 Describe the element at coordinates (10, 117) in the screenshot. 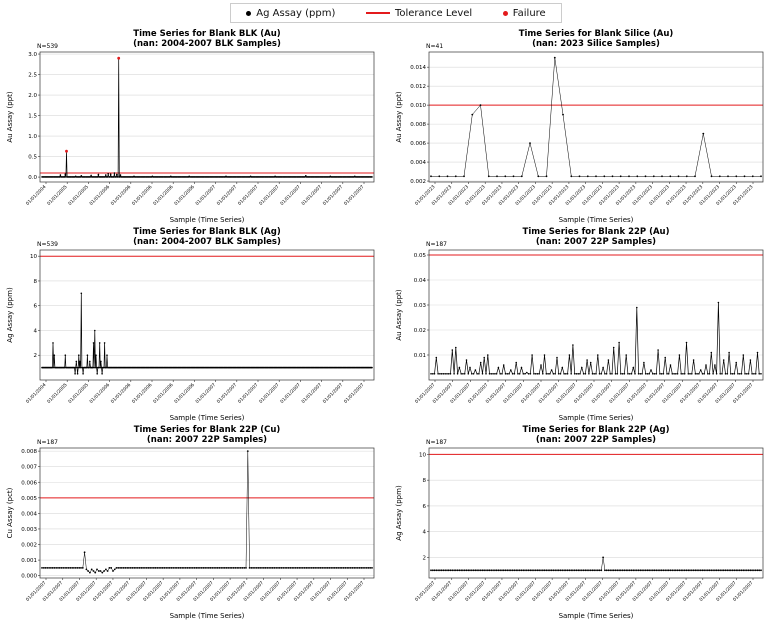

I see `y-axis-label: Au Assay (ppt)` at that location.